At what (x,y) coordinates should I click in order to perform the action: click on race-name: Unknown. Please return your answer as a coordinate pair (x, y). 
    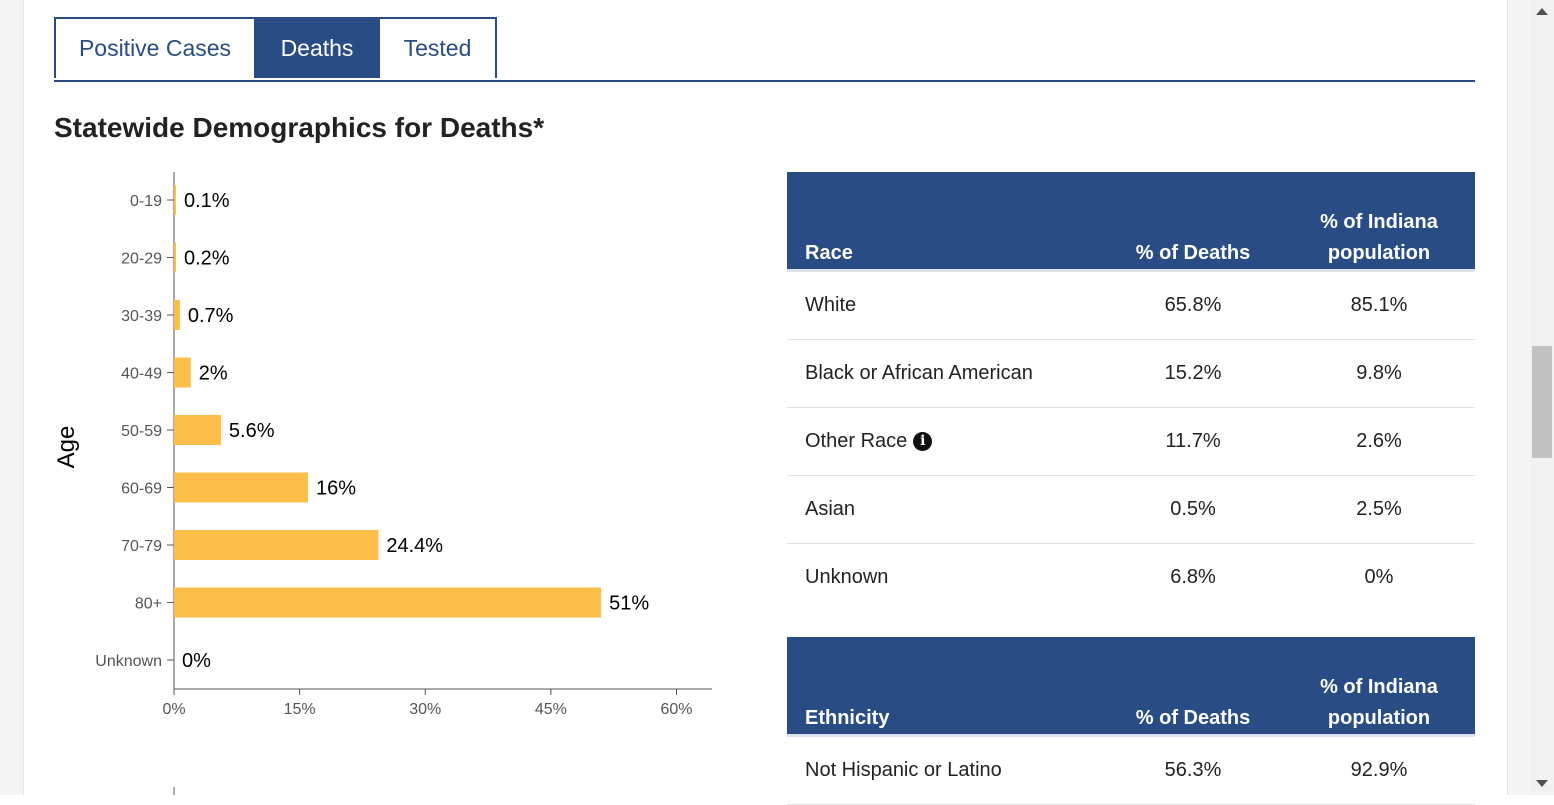
    Looking at the image, I should click on (847, 576).